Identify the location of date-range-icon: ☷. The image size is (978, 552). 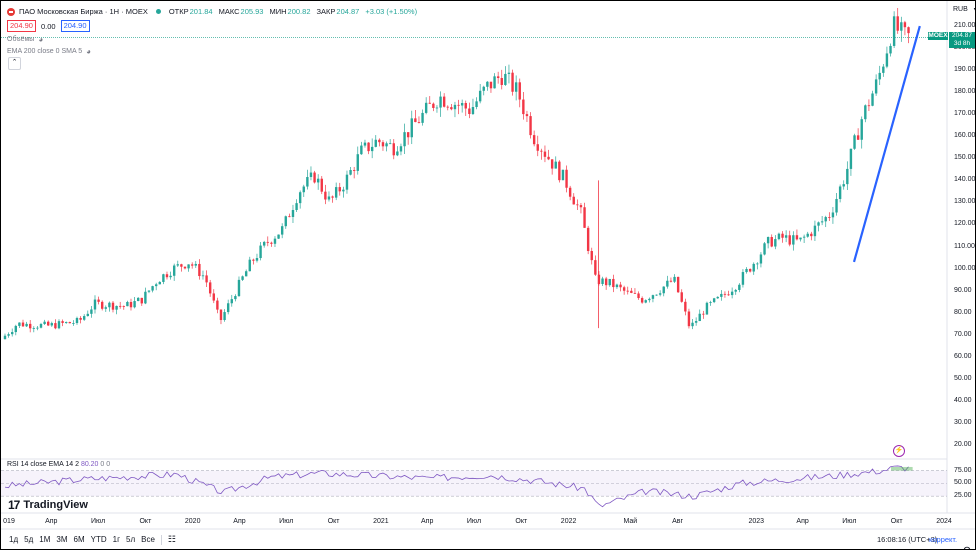
(171, 539).